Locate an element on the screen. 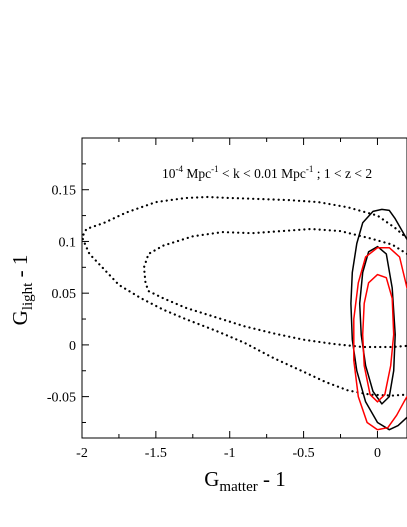  x-tick-label: -0.5 is located at coordinates (304, 453).